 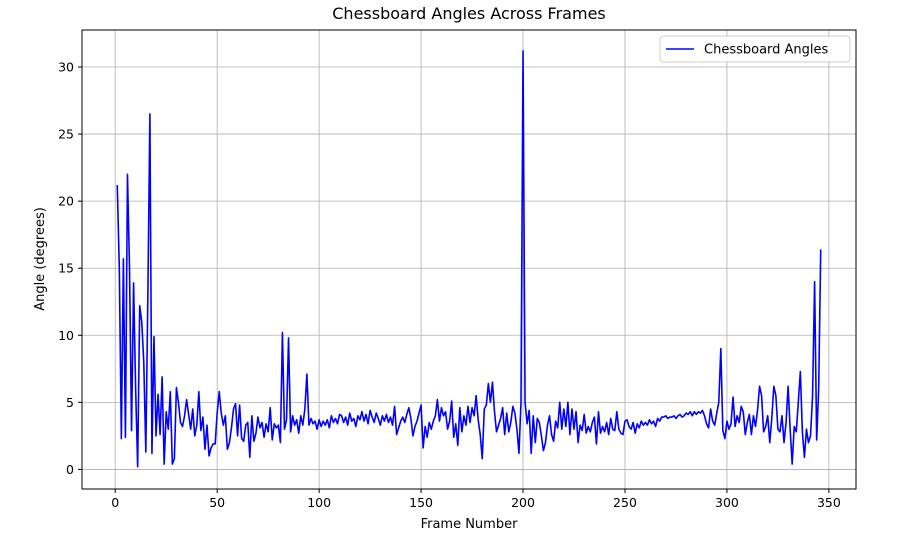 What do you see at coordinates (66, 268) in the screenshot?
I see `y-tick-label: 15` at bounding box center [66, 268].